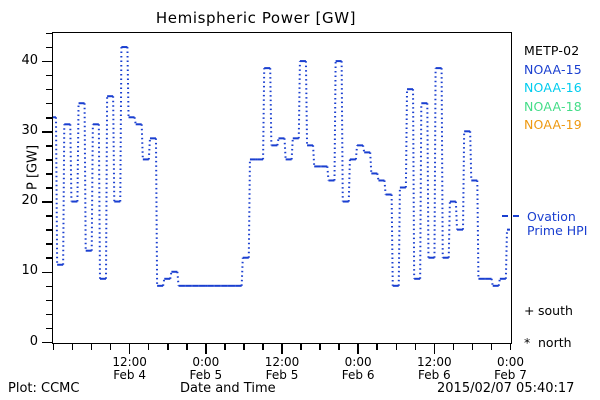 This screenshot has height=400, width=600. I want to click on legend-ovation-prime: Ovation Prime HPI, so click(544, 224).